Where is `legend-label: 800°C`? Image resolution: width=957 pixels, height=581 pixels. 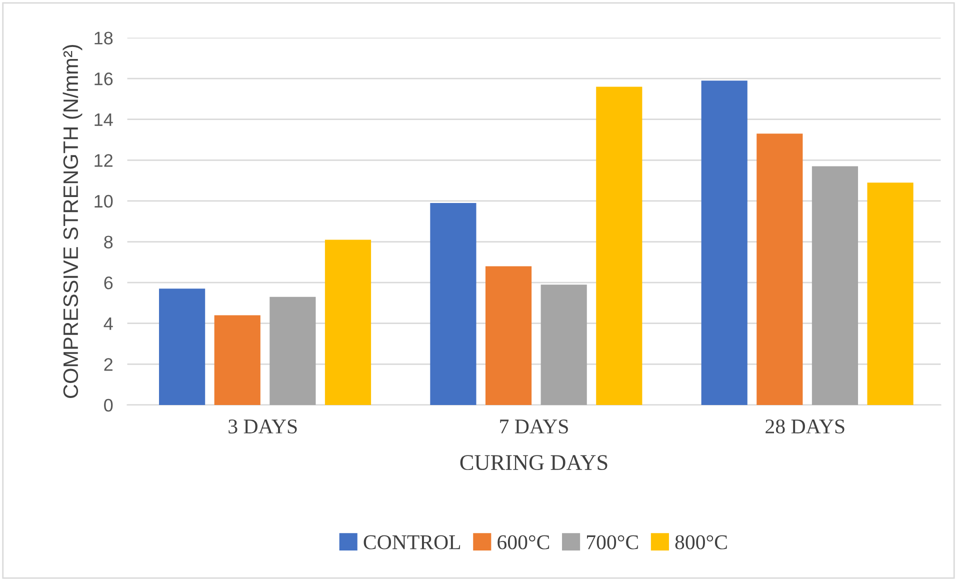 legend-label: 800°C is located at coordinates (701, 542).